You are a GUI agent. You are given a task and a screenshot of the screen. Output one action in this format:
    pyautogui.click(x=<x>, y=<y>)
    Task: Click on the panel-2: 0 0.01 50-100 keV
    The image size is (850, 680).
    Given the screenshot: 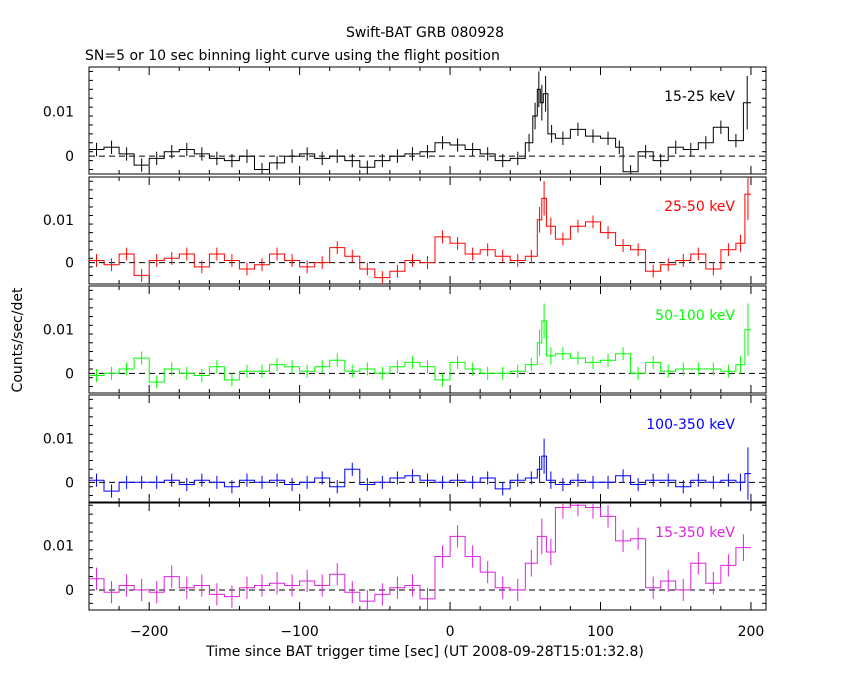 What is the action you would take?
    pyautogui.click(x=405, y=339)
    